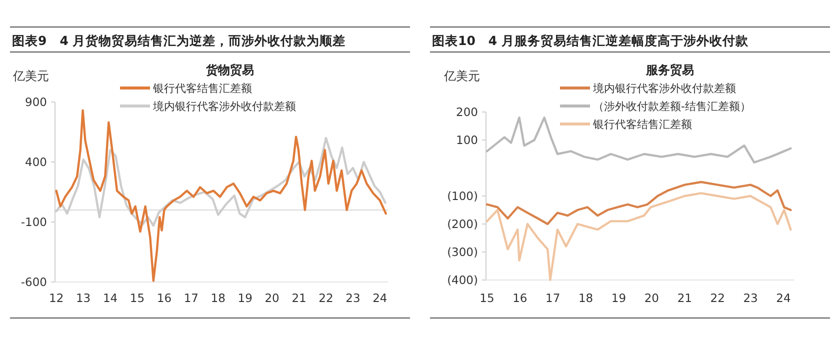 Image resolution: width=839 pixels, height=351 pixels. What do you see at coordinates (462, 196) in the screenshot?
I see `y-tick-label: (100)` at bounding box center [462, 196].